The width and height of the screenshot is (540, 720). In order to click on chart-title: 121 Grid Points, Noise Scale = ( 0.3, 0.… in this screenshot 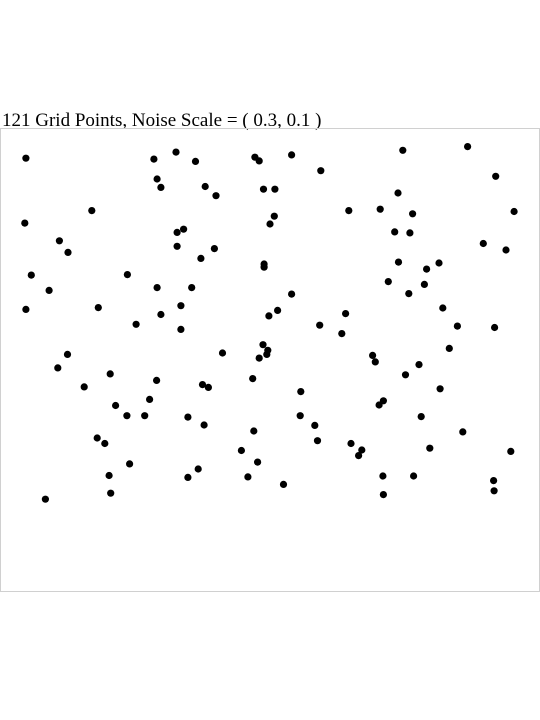, I will do `click(162, 120)`.